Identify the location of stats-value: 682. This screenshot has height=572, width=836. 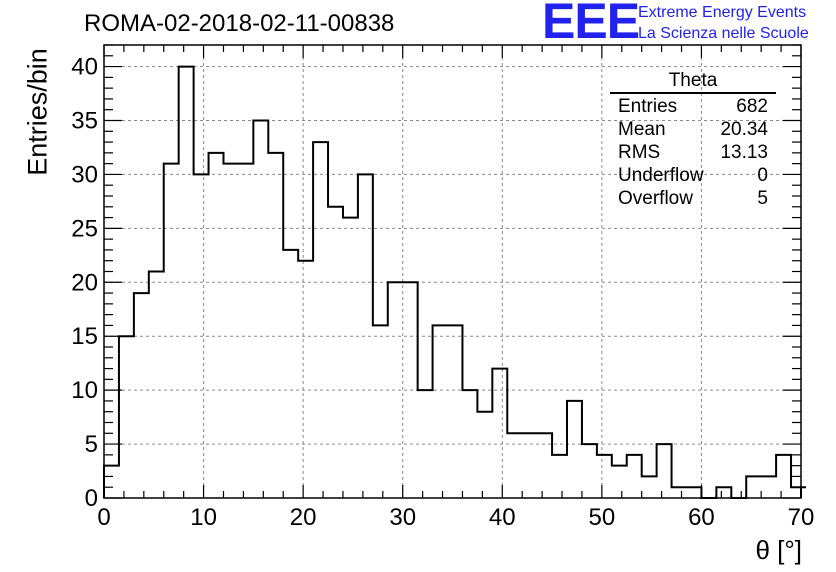
(752, 106).